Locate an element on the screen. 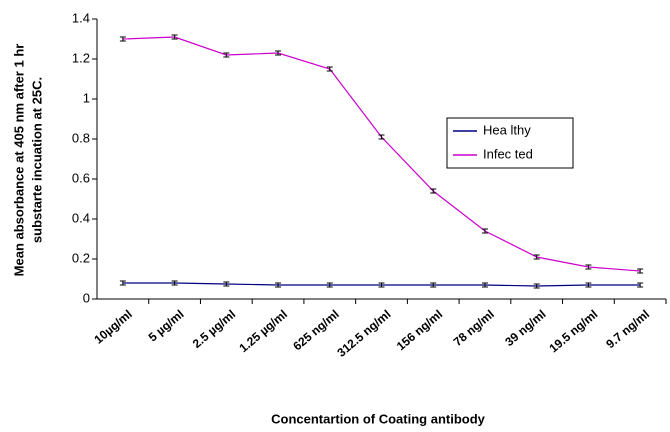 Image resolution: width=670 pixels, height=432 pixels. x-tick-label: 78 ng/ml is located at coordinates (474, 328).